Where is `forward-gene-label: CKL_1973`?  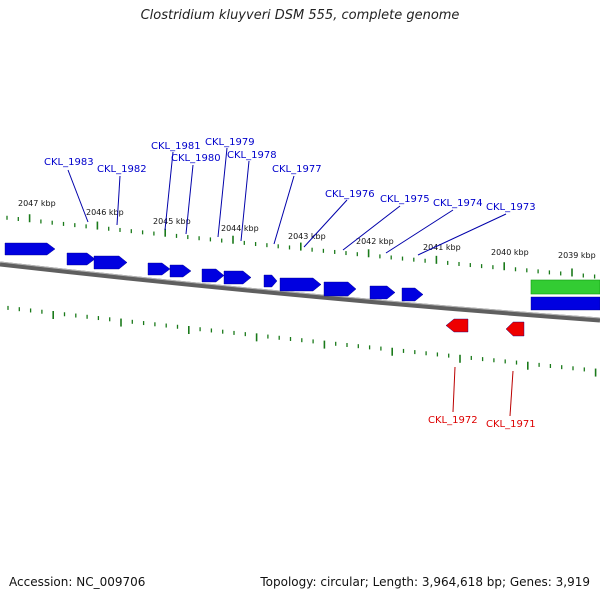
forward-gene-label: CKL_1973 is located at coordinates (511, 207).